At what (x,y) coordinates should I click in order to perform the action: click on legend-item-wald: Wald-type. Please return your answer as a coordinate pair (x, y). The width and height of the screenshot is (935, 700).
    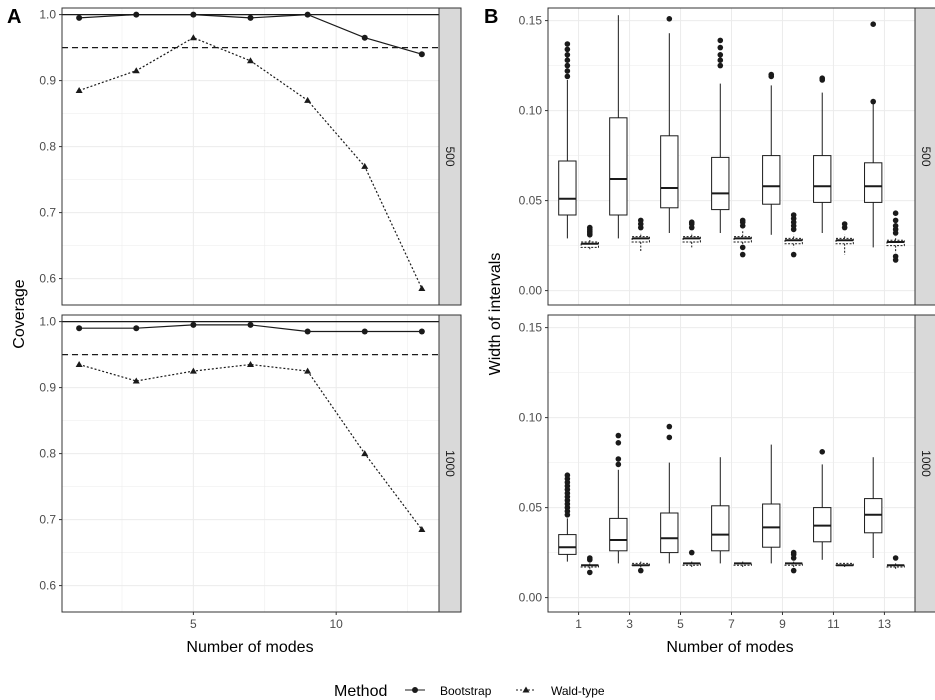
    Looking at the image, I should click on (560, 691).